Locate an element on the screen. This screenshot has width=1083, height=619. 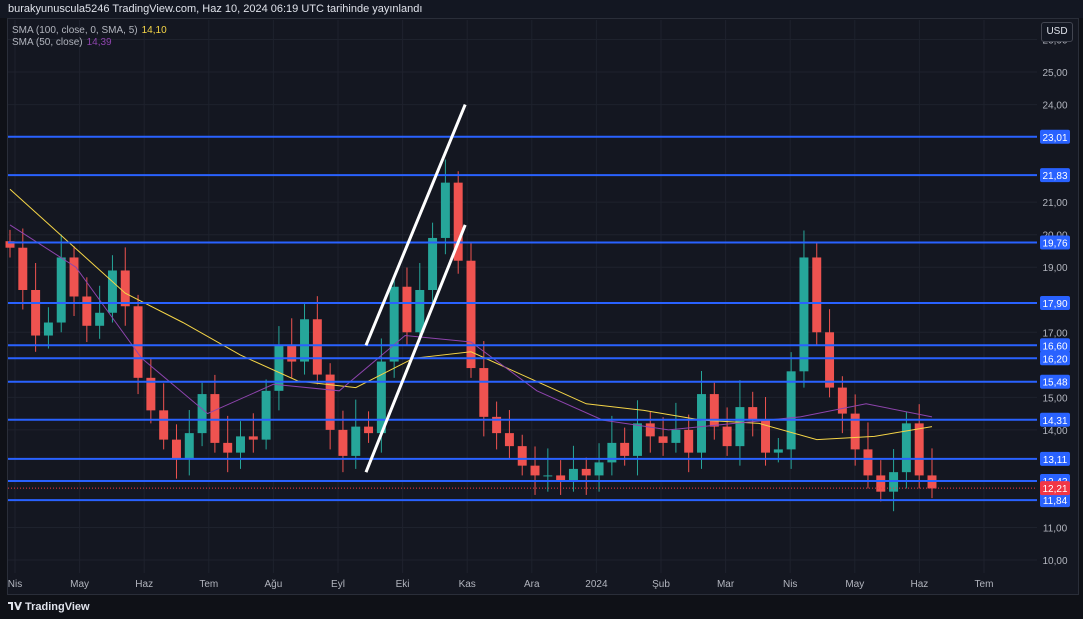
tradingview-logo: TradingView is located at coordinates (49, 607).